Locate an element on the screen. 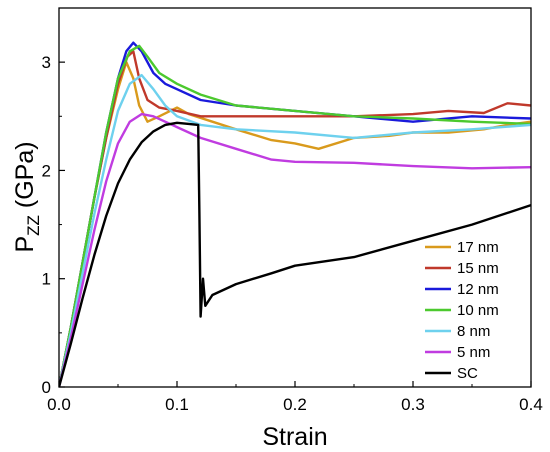 This screenshot has height=452, width=550. y-axis-title-unit: (GPa) is located at coordinates (25, 178).